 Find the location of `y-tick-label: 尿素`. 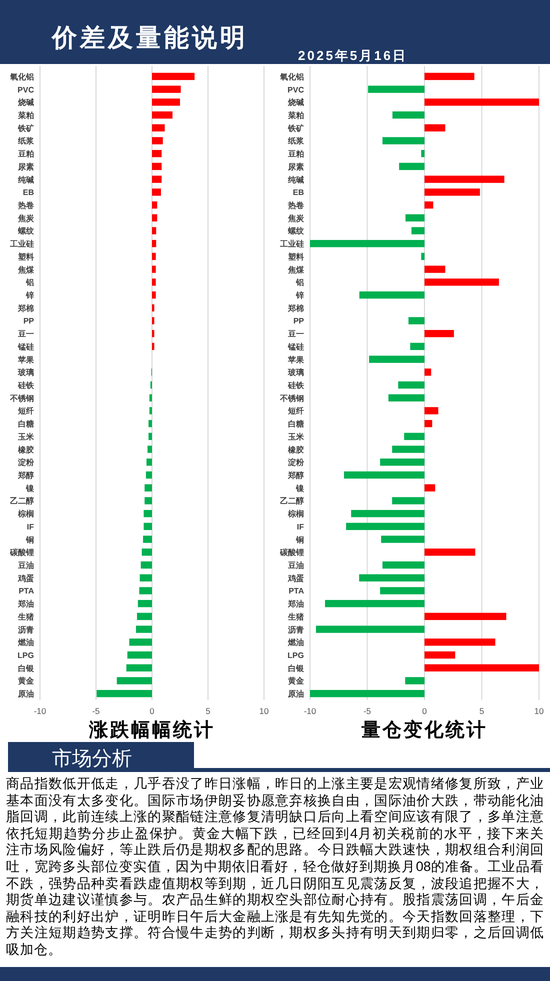

y-tick-label: 尿素 is located at coordinates (25, 167).